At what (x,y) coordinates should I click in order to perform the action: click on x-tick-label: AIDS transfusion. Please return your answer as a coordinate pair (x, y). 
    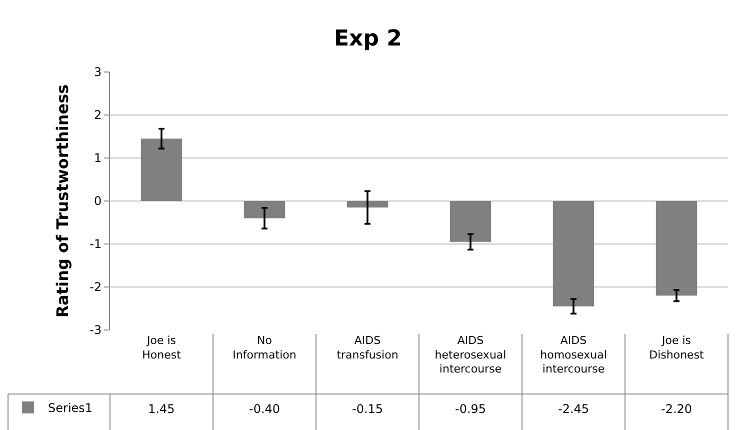
    Looking at the image, I should click on (367, 348).